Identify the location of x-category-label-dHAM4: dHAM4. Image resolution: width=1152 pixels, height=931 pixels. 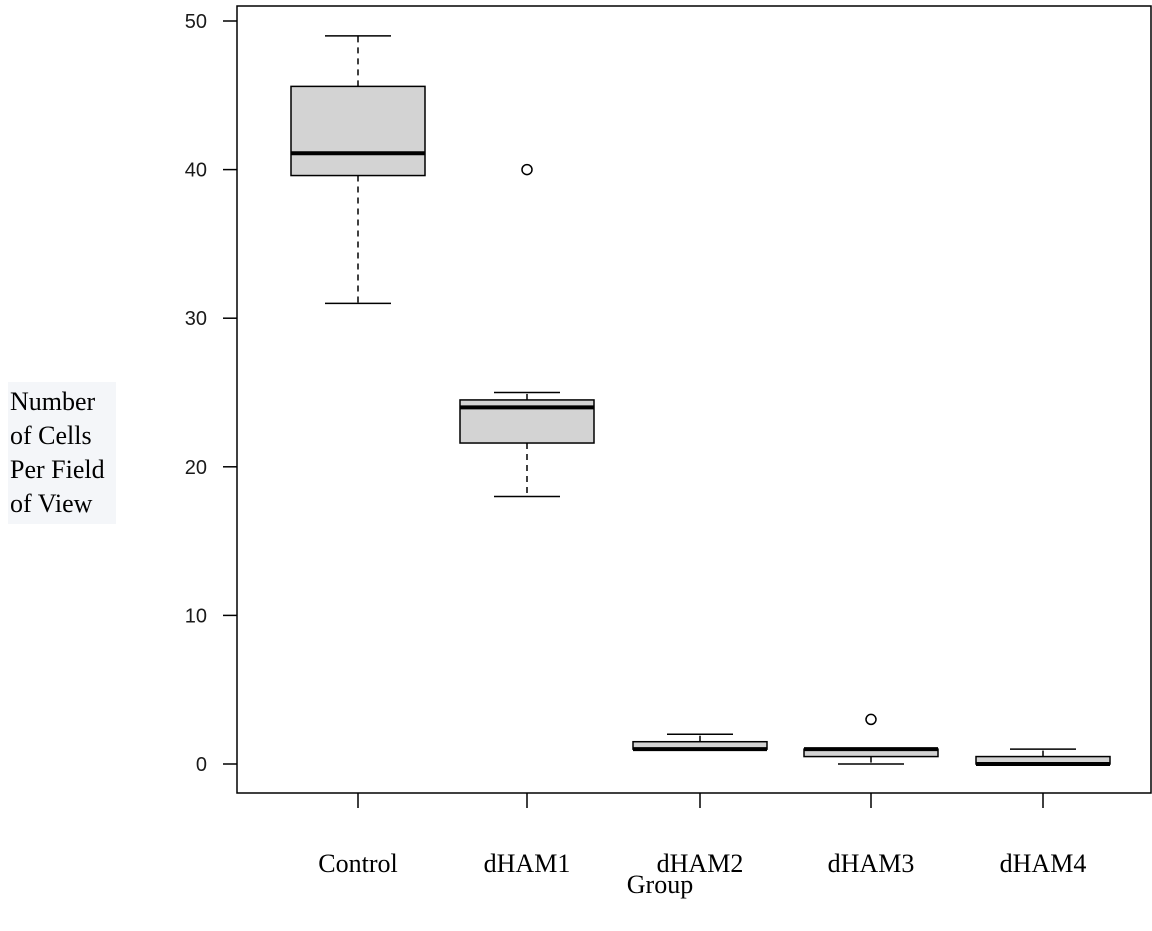
(1043, 863).